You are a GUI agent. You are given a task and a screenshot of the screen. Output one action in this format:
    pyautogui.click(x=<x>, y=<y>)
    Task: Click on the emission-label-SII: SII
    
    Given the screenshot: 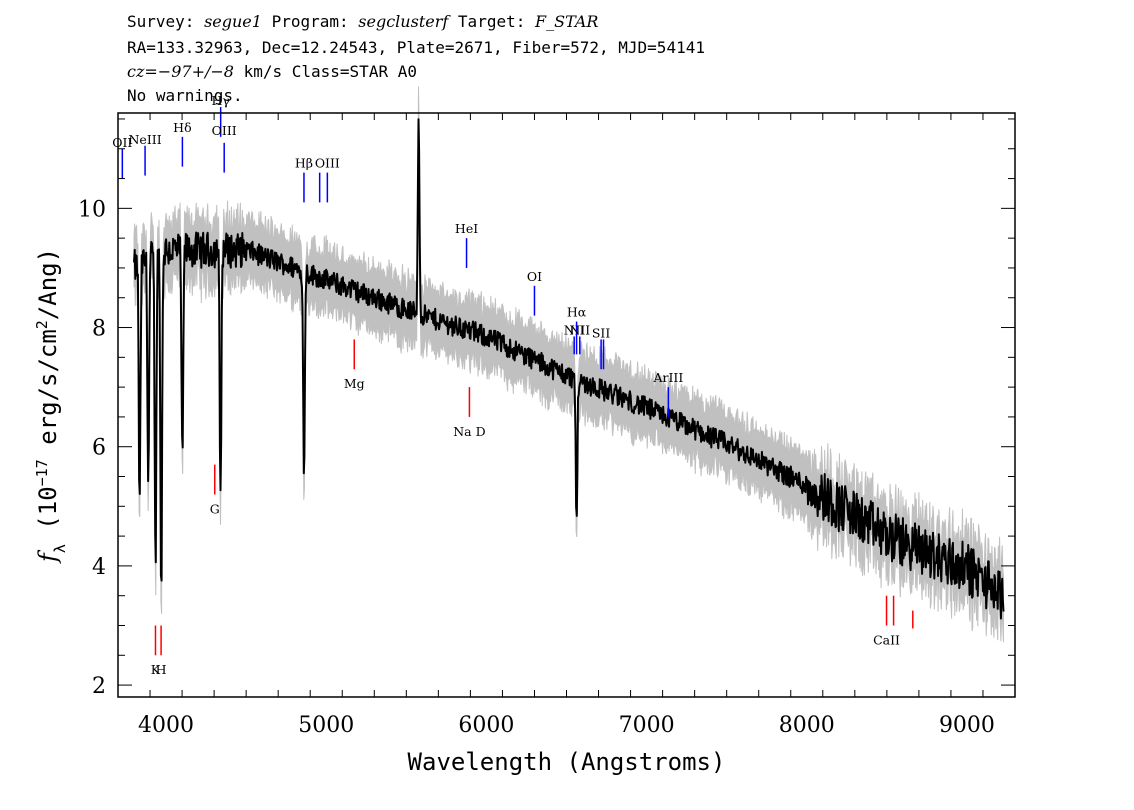 What is the action you would take?
    pyautogui.click(x=601, y=332)
    